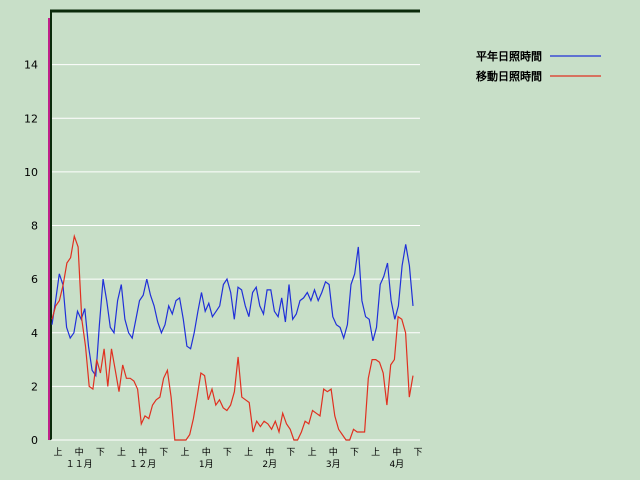 This screenshot has height=480, width=640. Describe the element at coordinates (142, 464) in the screenshot. I see `x-month-label: １２月` at that location.